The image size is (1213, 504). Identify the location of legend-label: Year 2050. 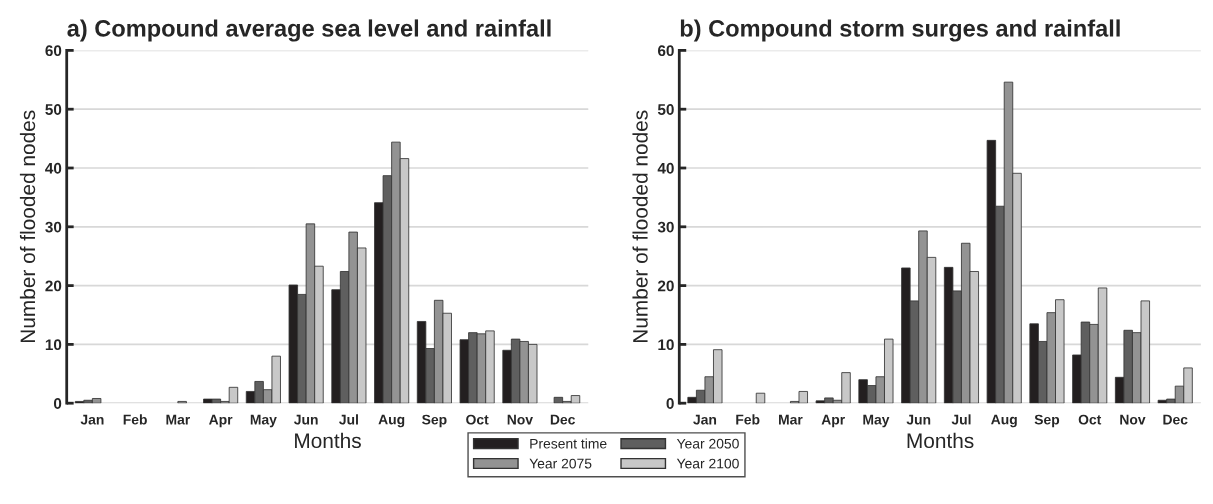
(707, 443).